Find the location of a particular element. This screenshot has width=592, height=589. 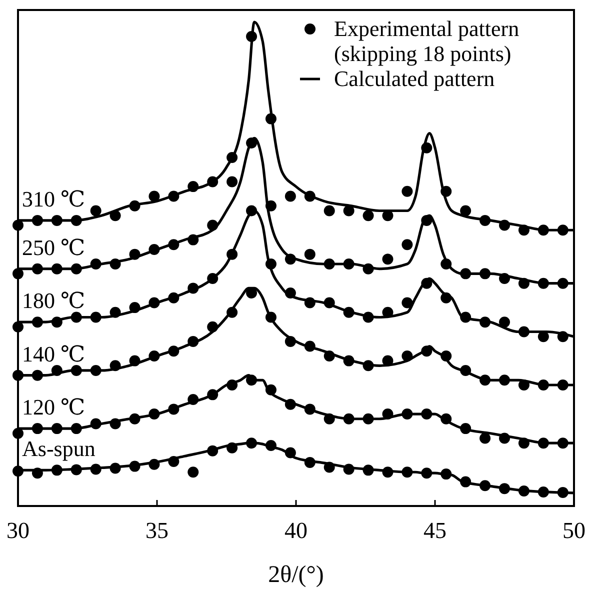

x-tick-label: 40 is located at coordinates (296, 530).